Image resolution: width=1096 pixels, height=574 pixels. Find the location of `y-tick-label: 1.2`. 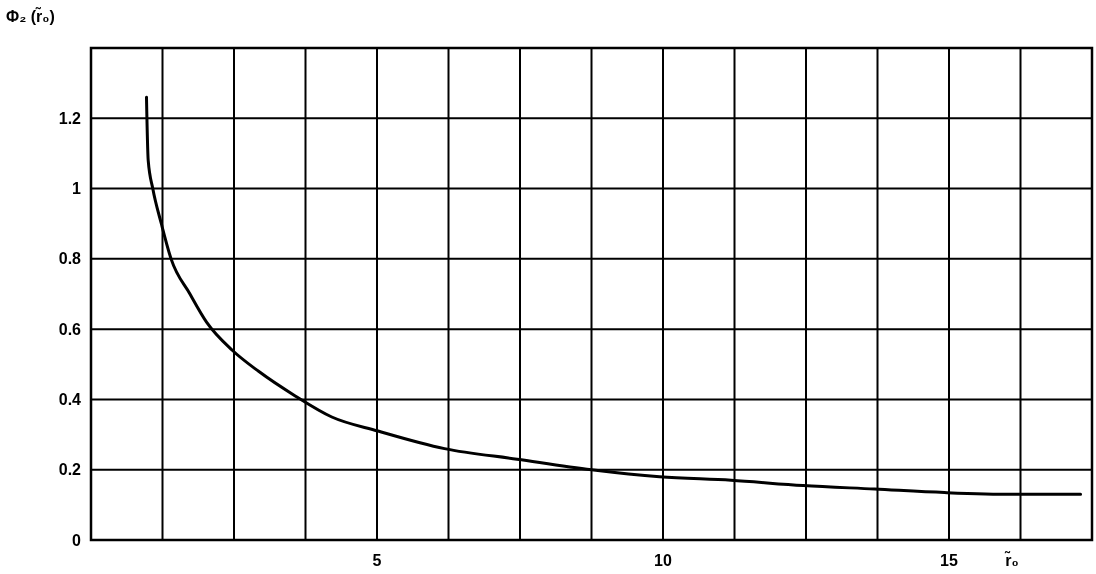

y-tick-label: 1.2 is located at coordinates (70, 118).